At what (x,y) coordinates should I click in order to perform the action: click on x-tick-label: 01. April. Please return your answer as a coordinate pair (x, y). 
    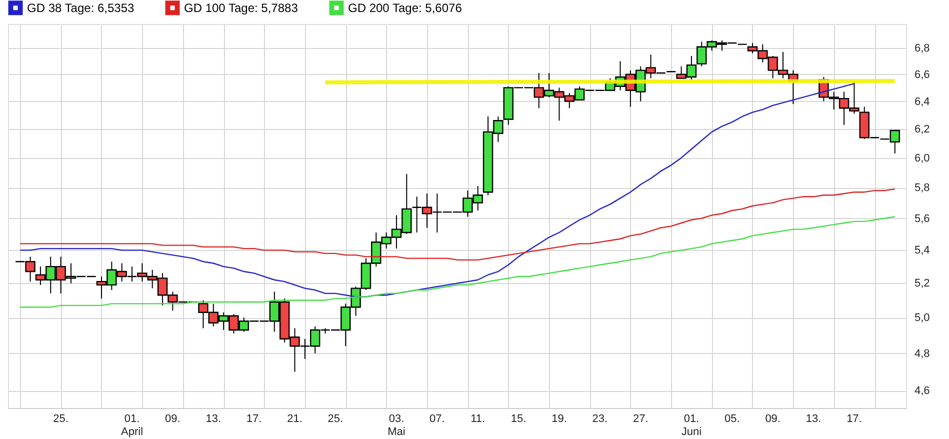
    Looking at the image, I should click on (132, 425).